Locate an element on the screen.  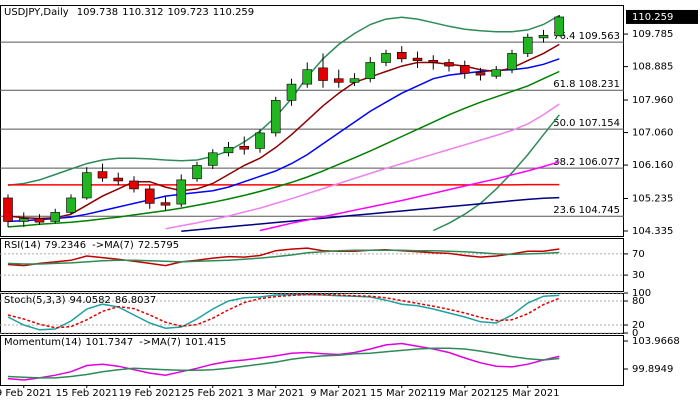
legend-value: 86.8037 is located at coordinates (135, 300).